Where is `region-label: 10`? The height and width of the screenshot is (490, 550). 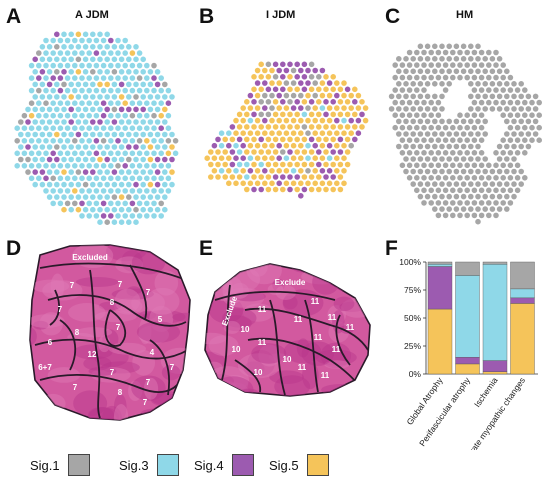
region-label: 10 is located at coordinates (236, 349).